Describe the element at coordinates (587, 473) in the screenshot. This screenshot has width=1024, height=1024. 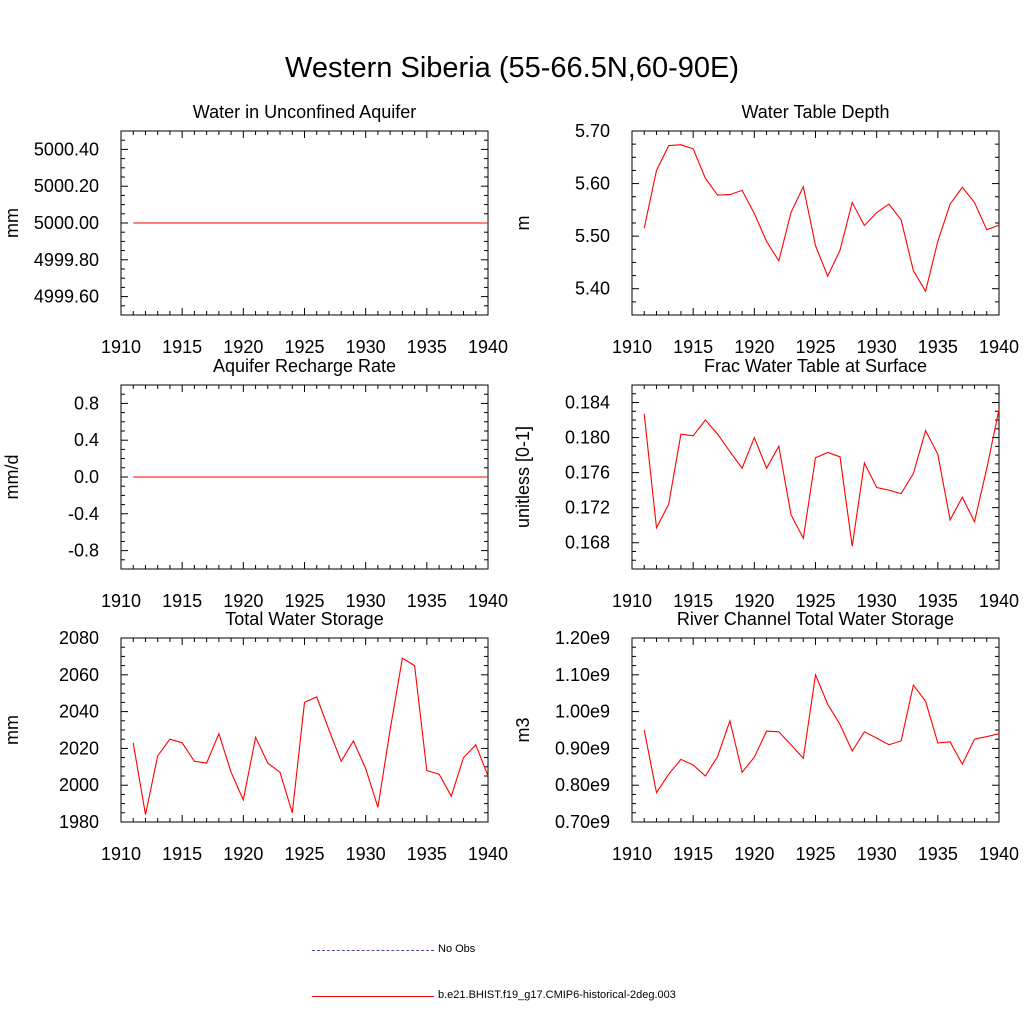
I see `y-tick-label: 0.176` at that location.